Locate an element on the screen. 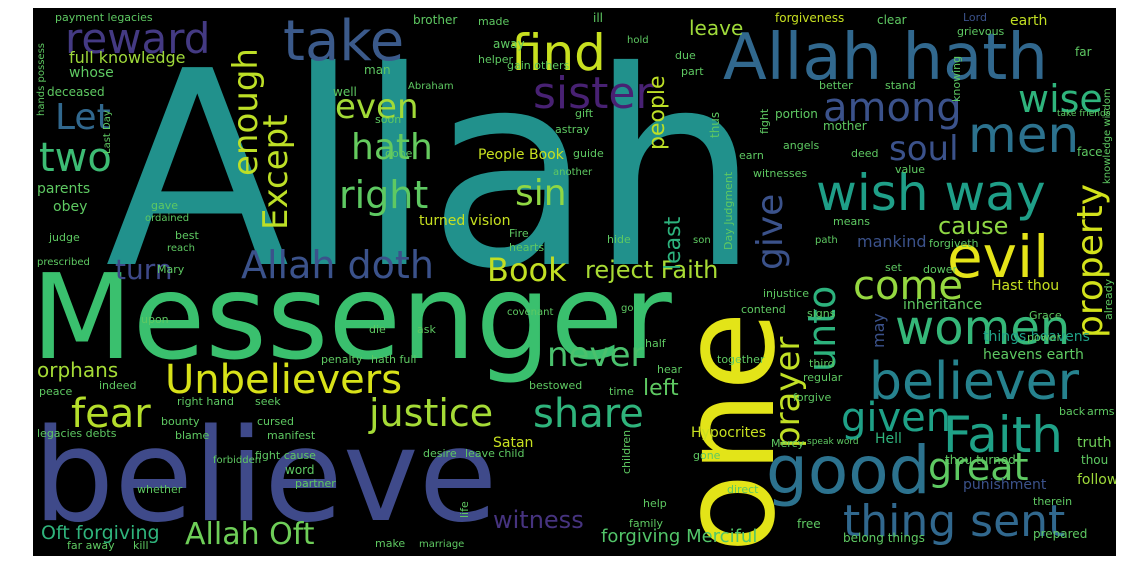  word-messenger: Messenger is located at coordinates (352, 317).